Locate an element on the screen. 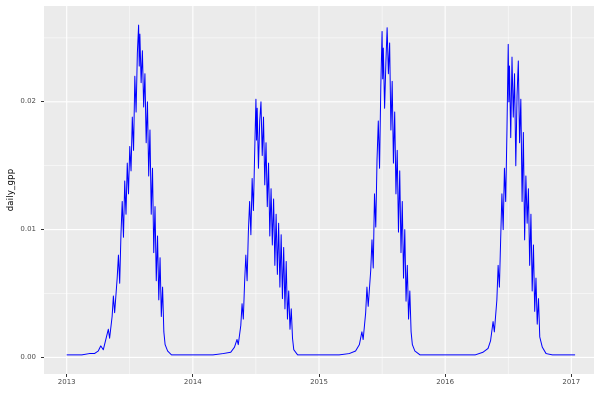 This screenshot has height=400, width=600. y-tick-label: 0.00 is located at coordinates (28, 356).